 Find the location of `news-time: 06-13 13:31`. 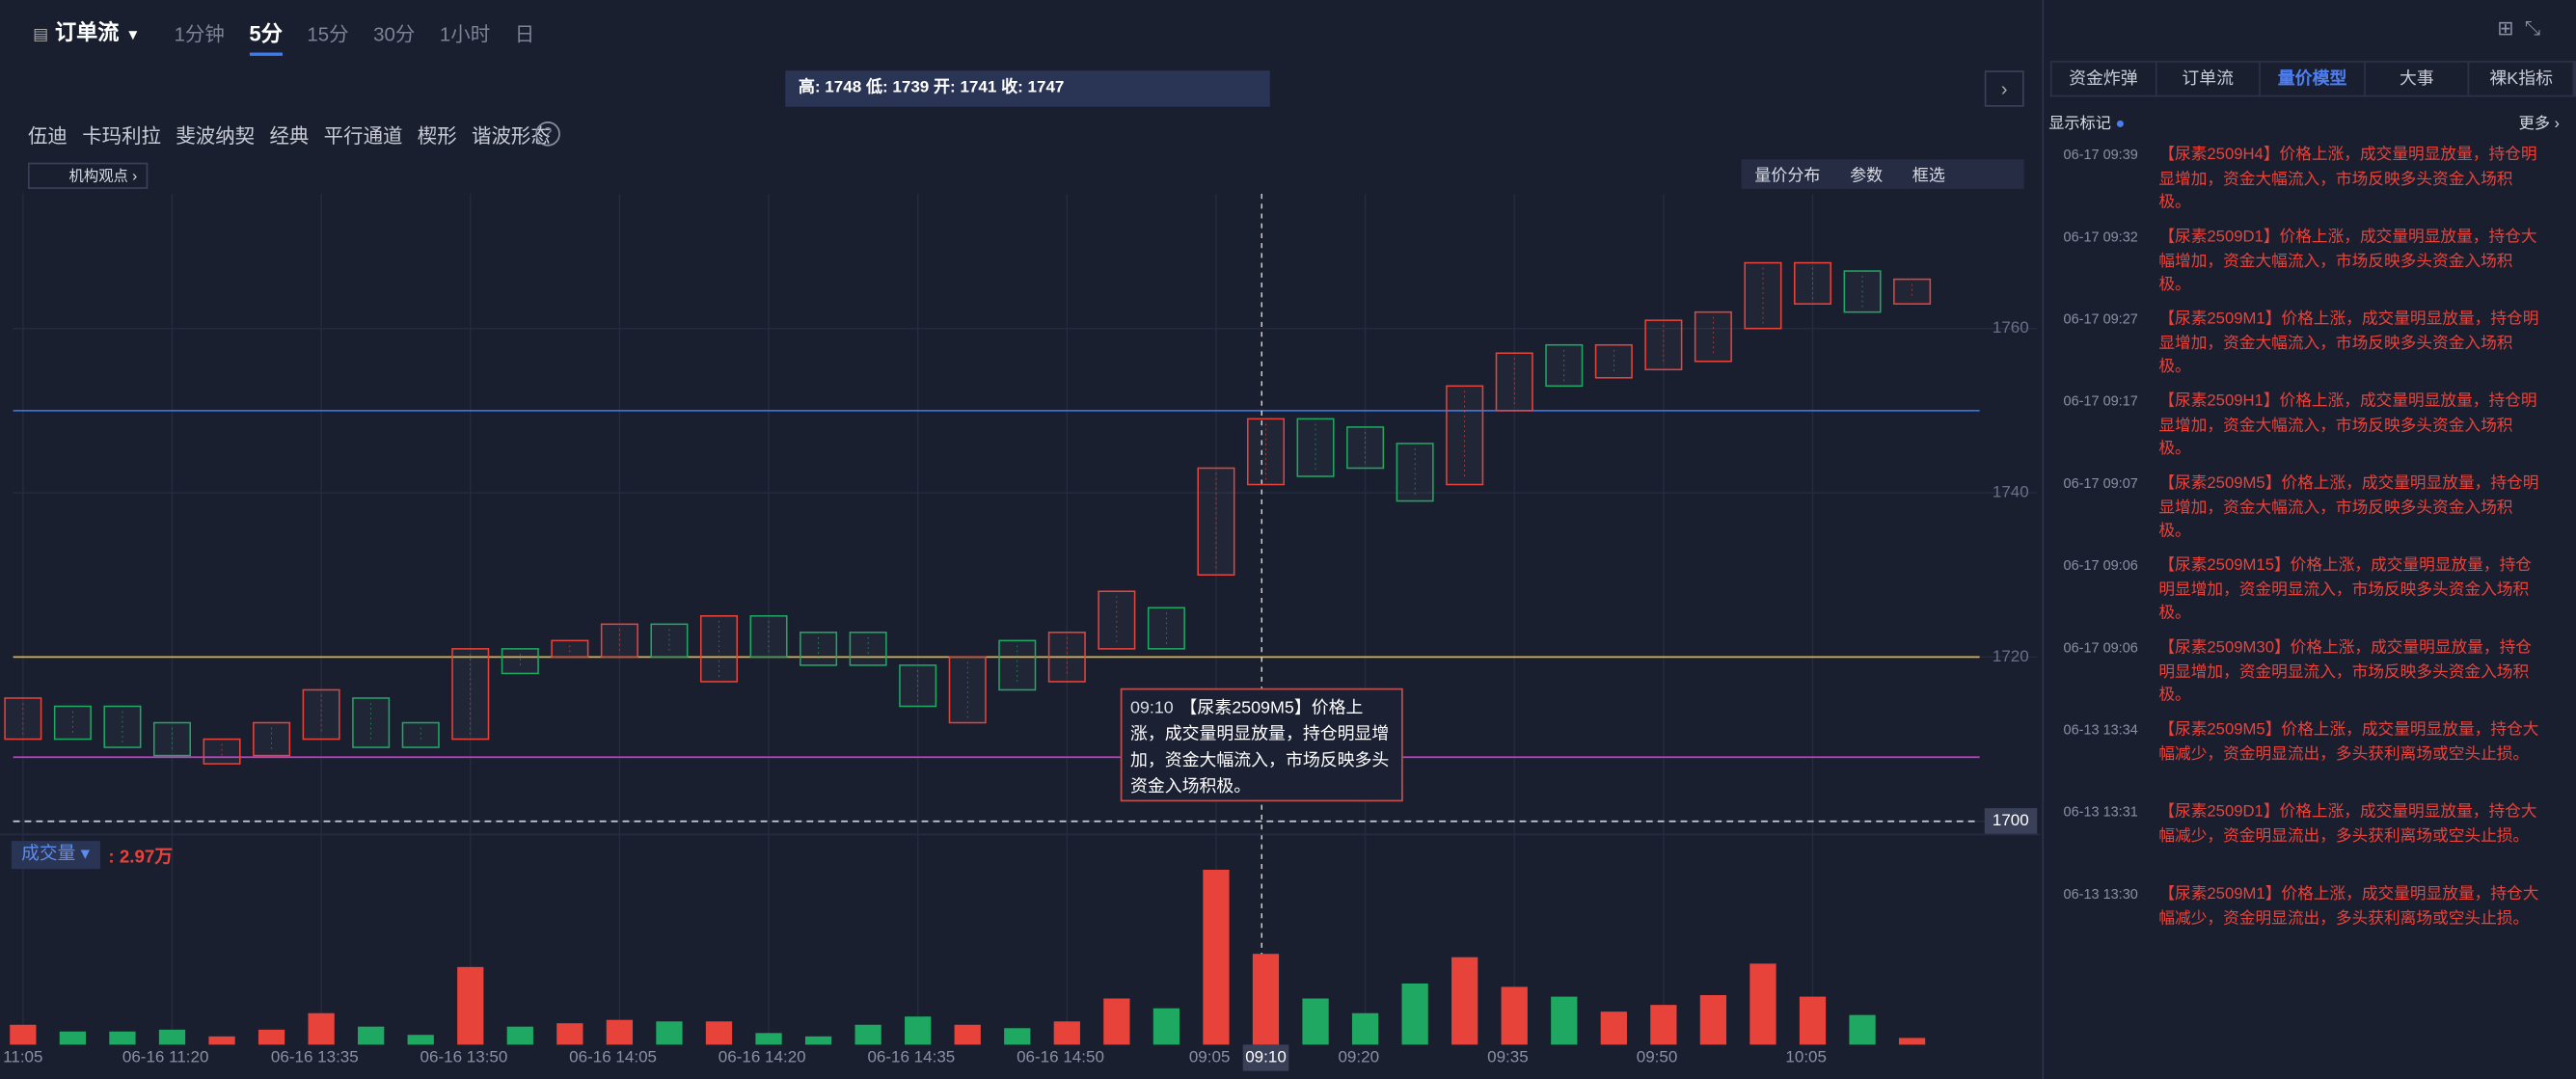

news-time: 06-13 13:31 is located at coordinates (2100, 811).